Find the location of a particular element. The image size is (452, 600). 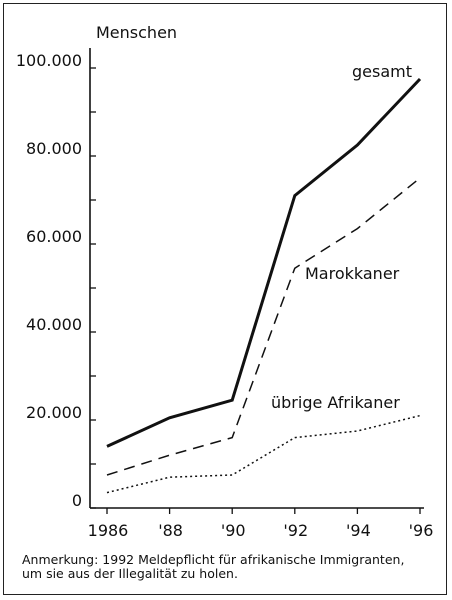

series-label-2: Marokkaner is located at coordinates (352, 273).